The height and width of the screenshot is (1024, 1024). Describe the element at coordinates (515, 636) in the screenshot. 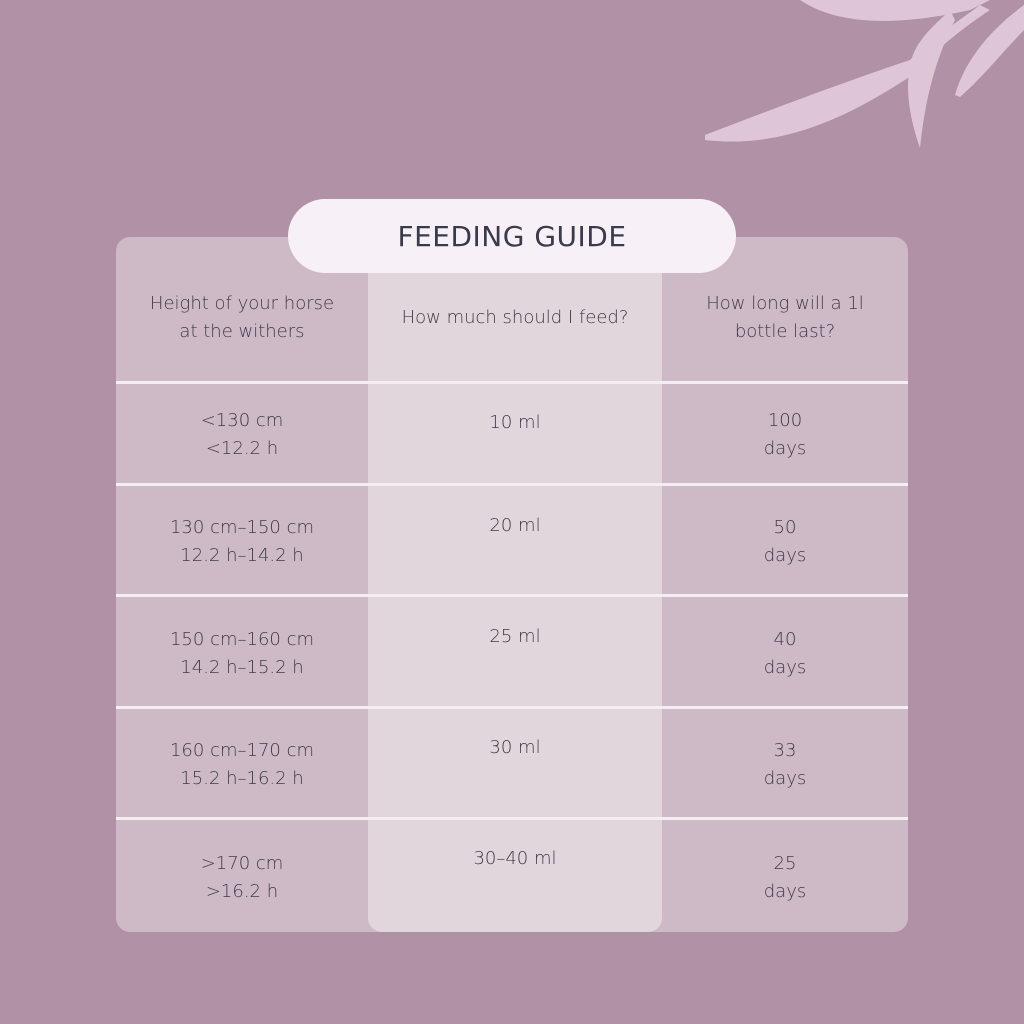

I see `amount-cell: 25 ml` at that location.